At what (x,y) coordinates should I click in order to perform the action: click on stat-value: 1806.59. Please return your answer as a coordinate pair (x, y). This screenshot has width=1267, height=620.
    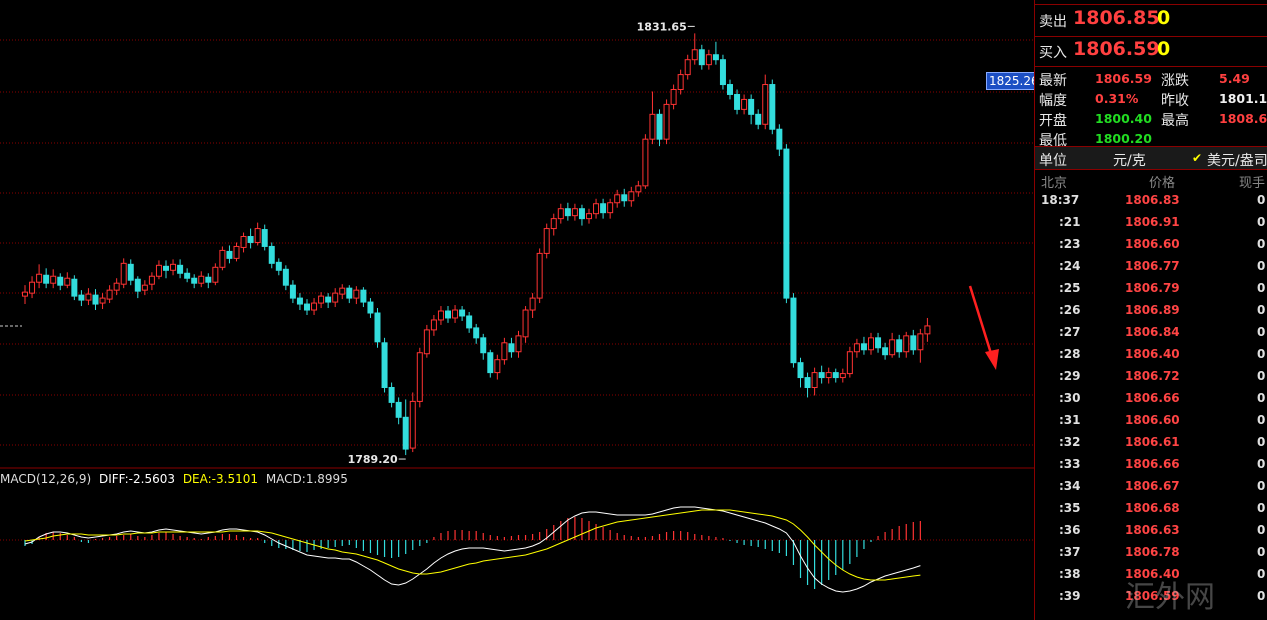
    Looking at the image, I should click on (1123, 78).